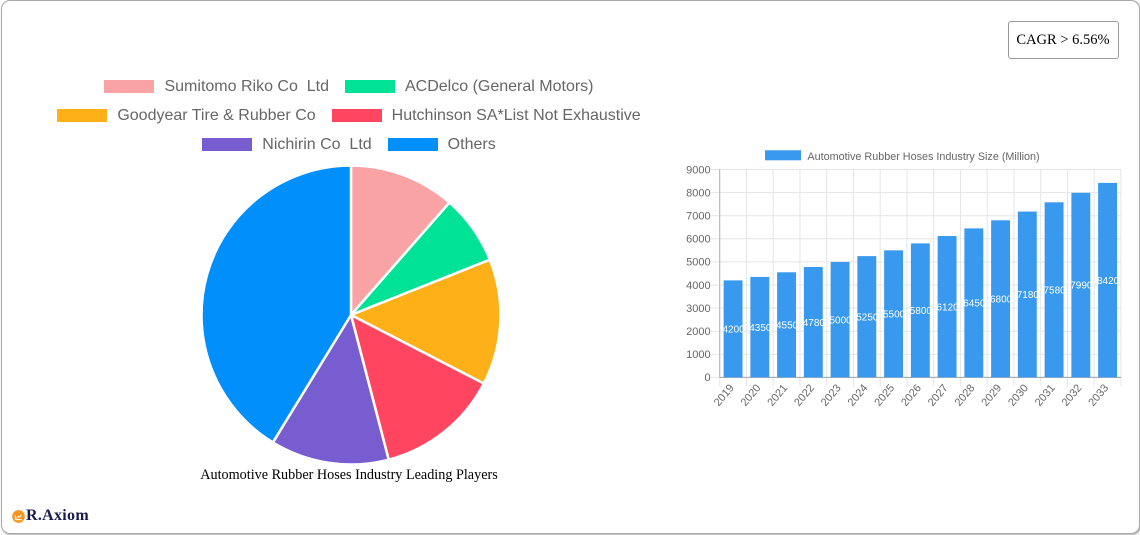  Describe the element at coordinates (707, 378) in the screenshot. I see `svg-text: 0` at that location.